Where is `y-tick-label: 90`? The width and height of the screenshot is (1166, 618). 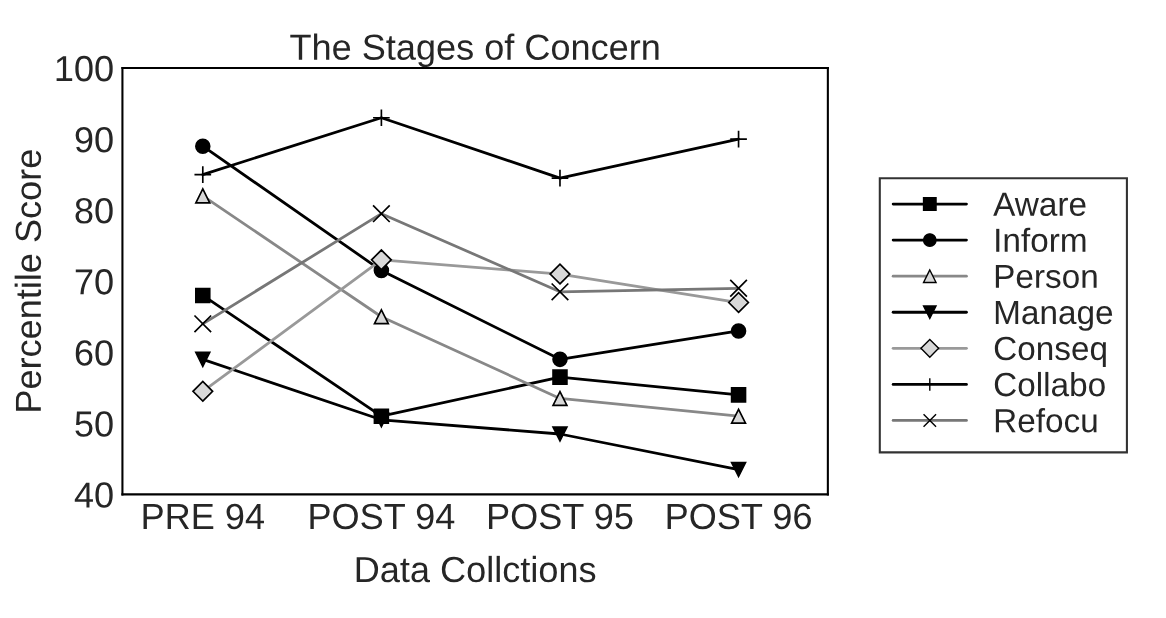
y-tick-label: 90 is located at coordinates (94, 139).